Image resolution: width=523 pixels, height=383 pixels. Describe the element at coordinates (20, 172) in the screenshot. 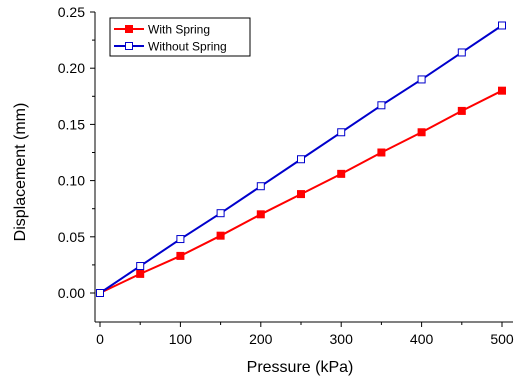

I see `y-axis-label: Displacement (mm)` at that location.